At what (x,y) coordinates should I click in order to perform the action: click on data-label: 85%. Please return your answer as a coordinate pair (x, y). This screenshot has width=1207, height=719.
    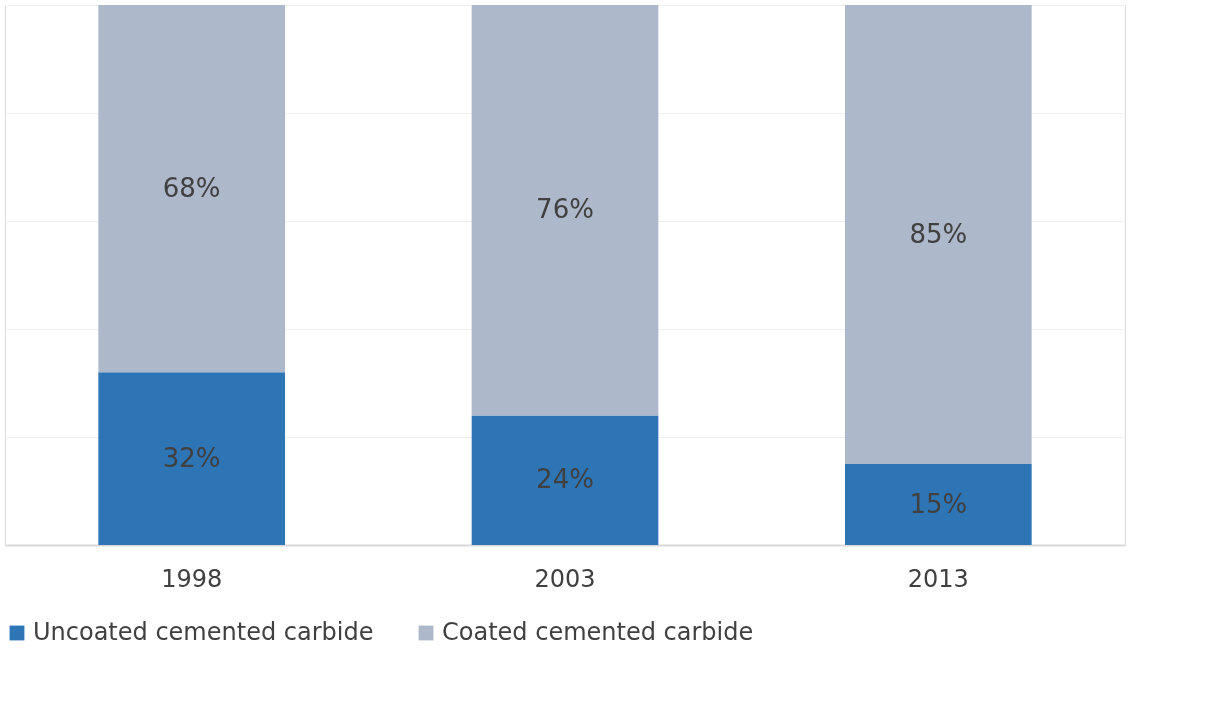
    Looking at the image, I should click on (938, 233).